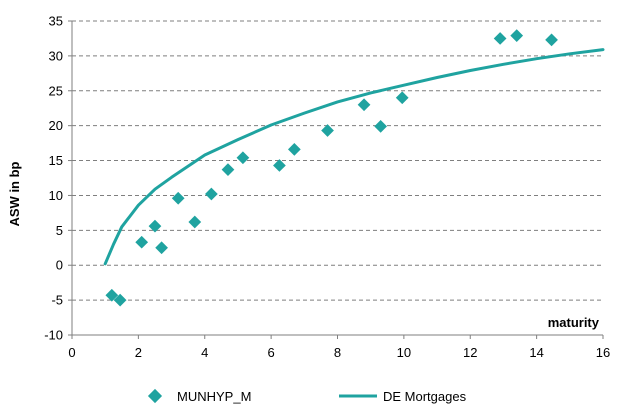  I want to click on x-tick-label: 6, so click(271, 352).